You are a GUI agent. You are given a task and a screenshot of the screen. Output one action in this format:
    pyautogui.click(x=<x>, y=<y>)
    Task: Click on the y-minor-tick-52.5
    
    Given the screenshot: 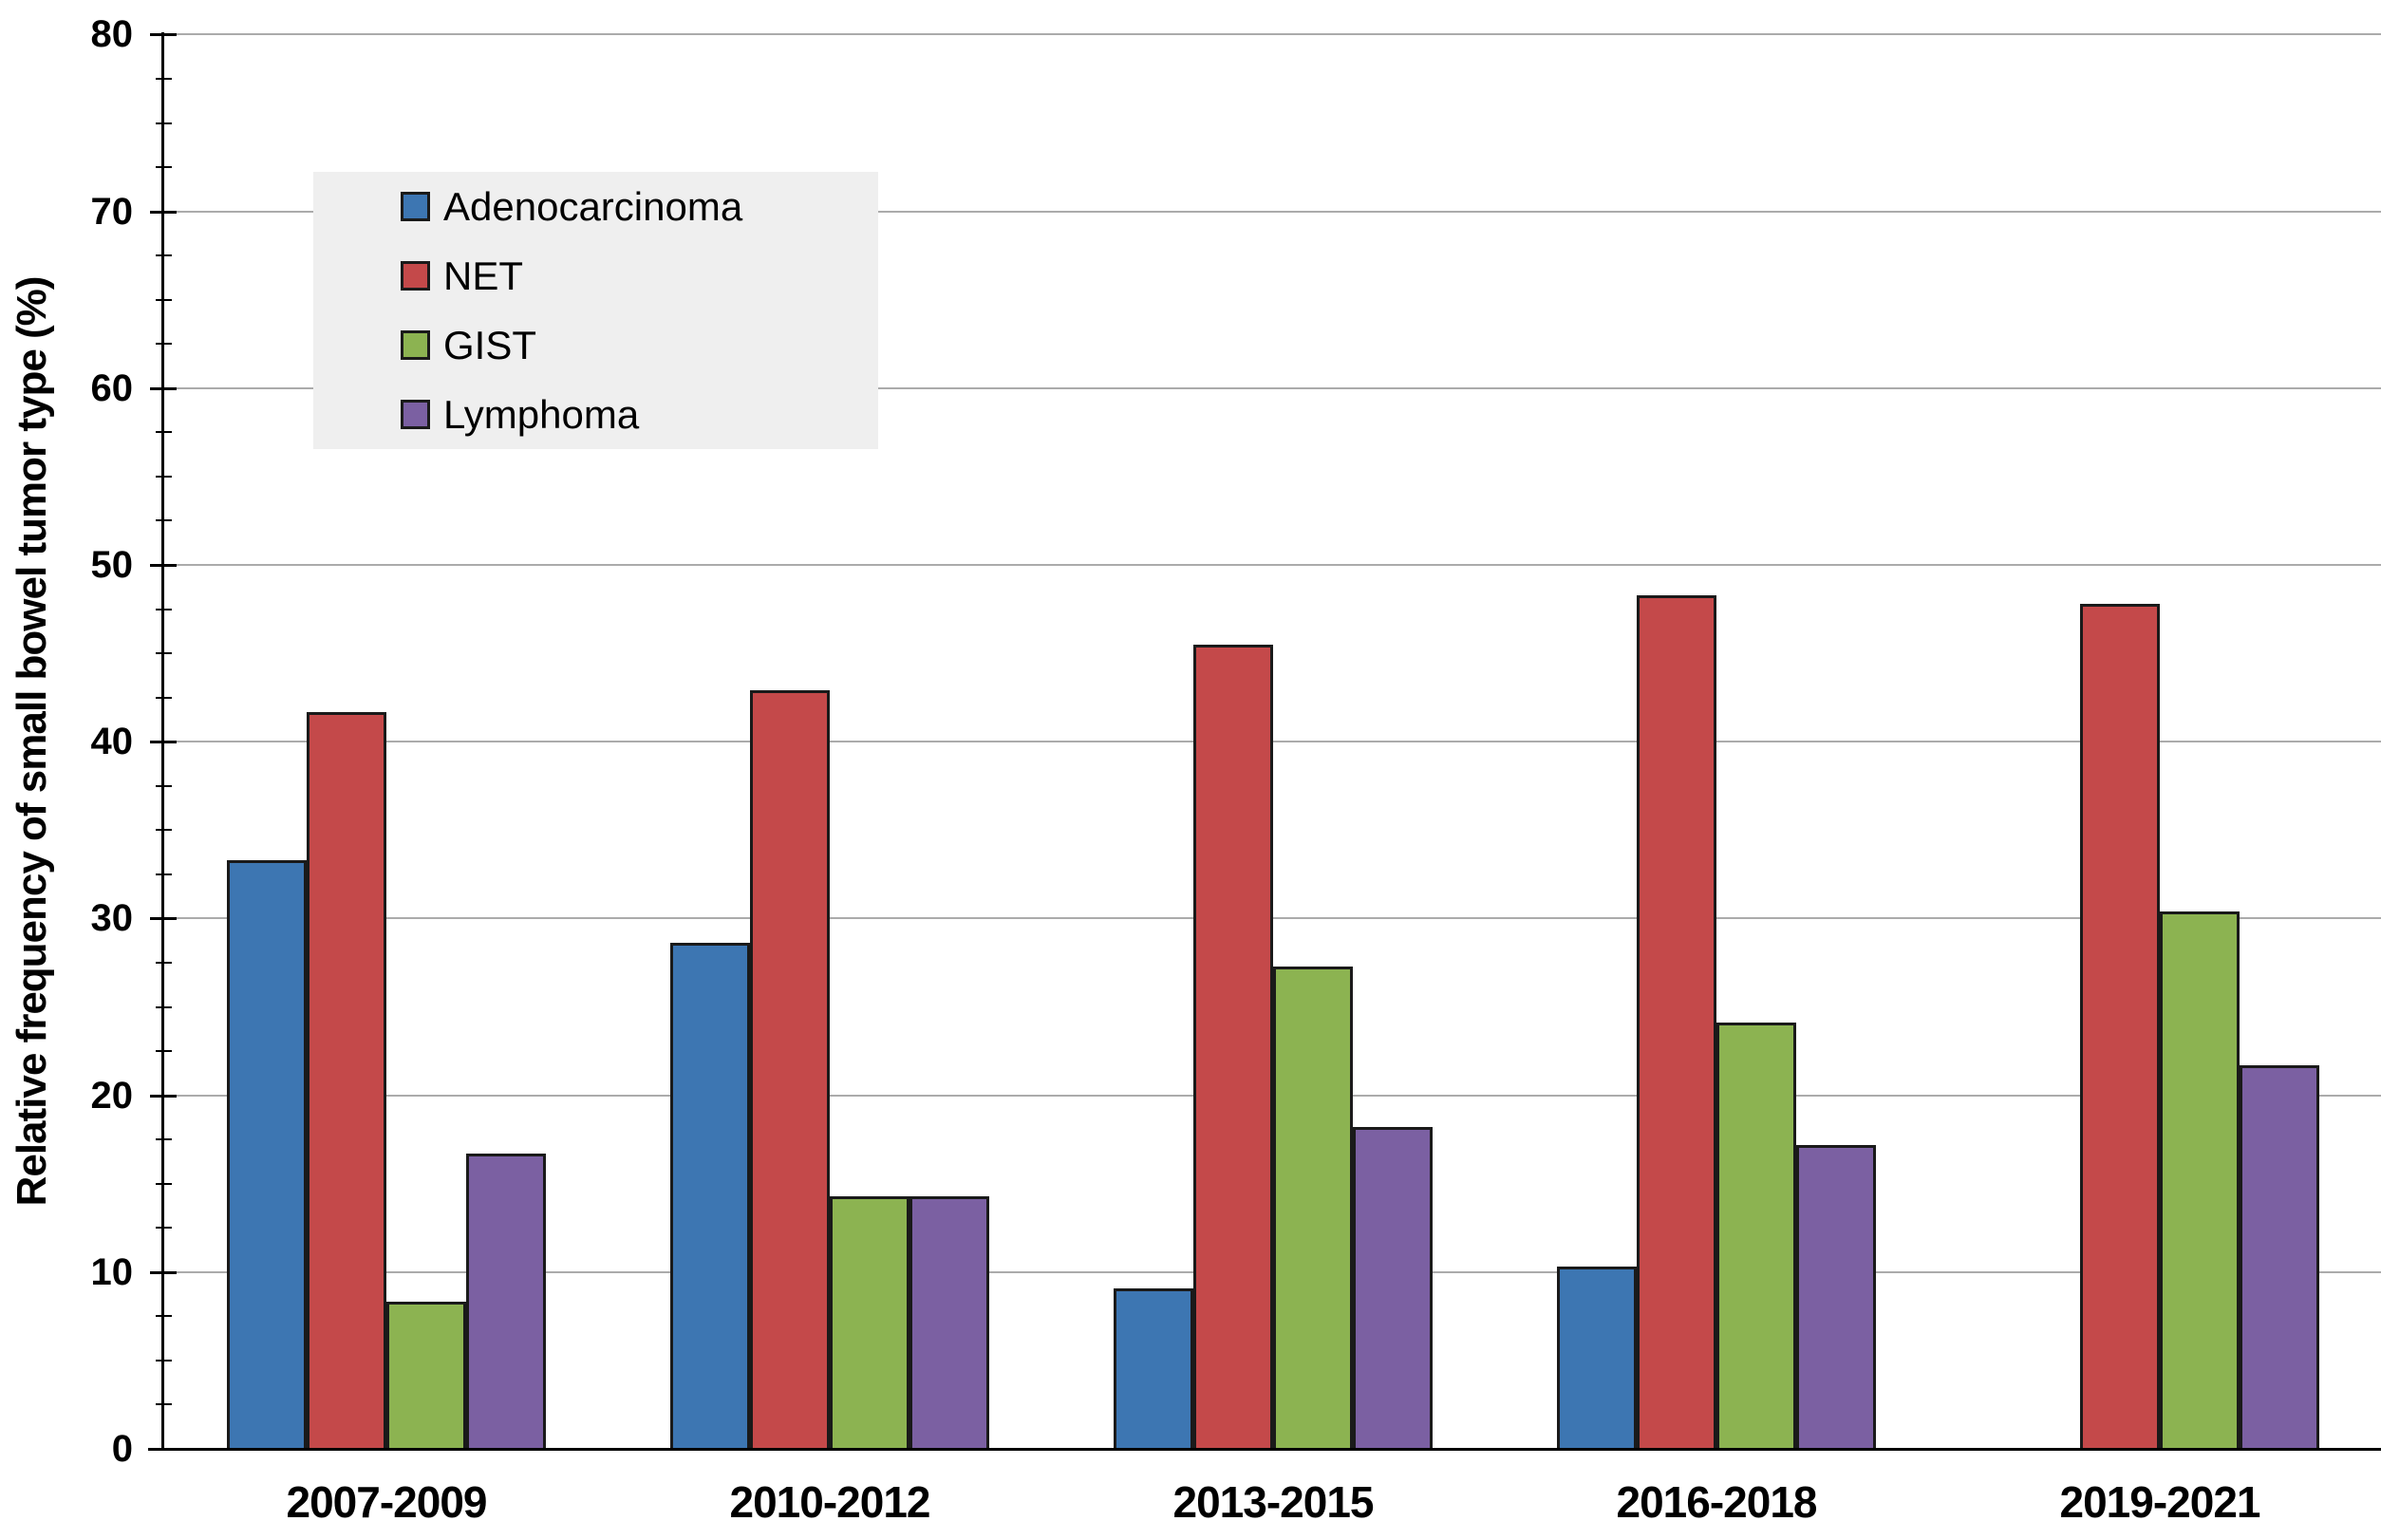 What is the action you would take?
    pyautogui.click(x=164, y=520)
    